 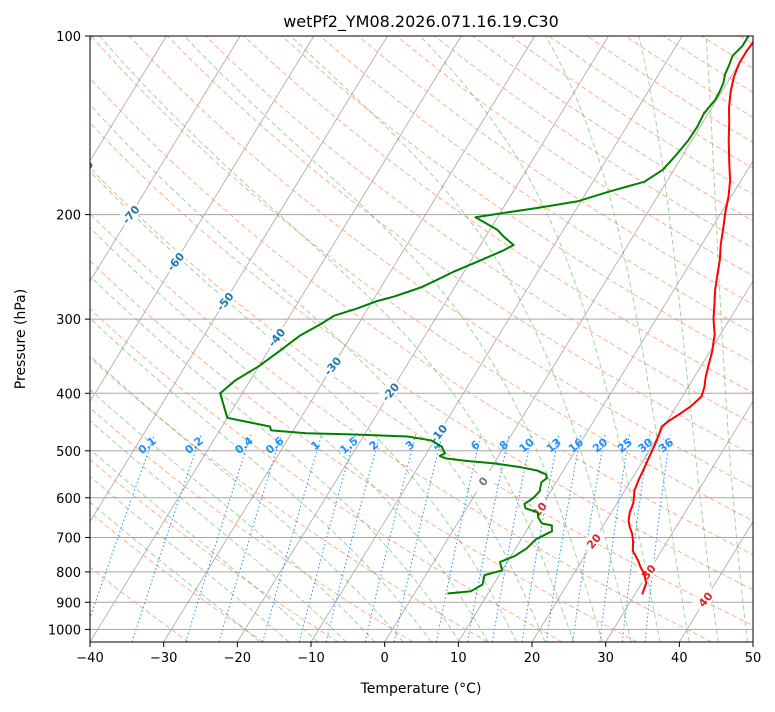 I want to click on y-tick-label: 1000, so click(x=64, y=630).